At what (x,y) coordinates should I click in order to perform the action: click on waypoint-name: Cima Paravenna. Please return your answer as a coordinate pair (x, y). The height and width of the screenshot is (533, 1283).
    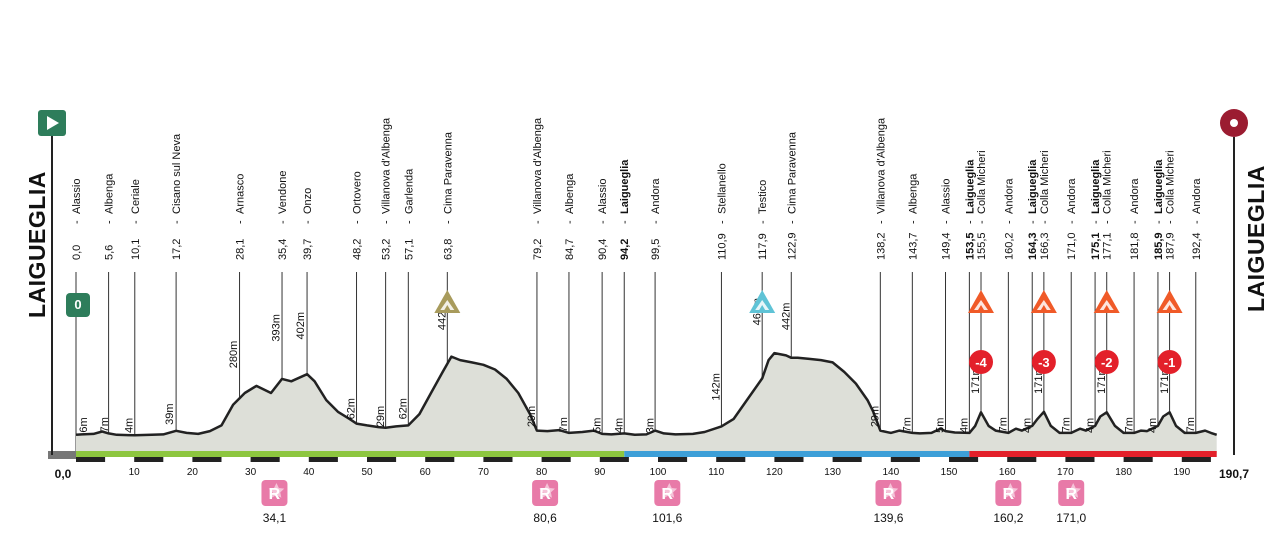
    Looking at the image, I should click on (792, 172).